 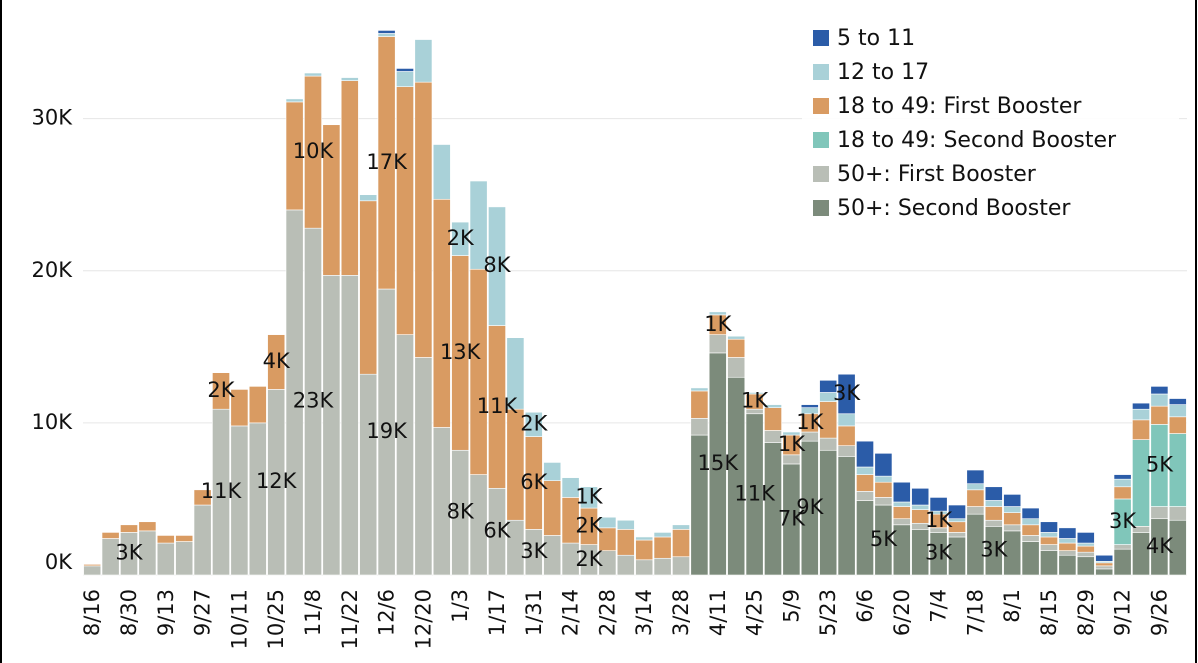 What do you see at coordinates (53, 270) in the screenshot?
I see `y-tick-label: 20K` at bounding box center [53, 270].